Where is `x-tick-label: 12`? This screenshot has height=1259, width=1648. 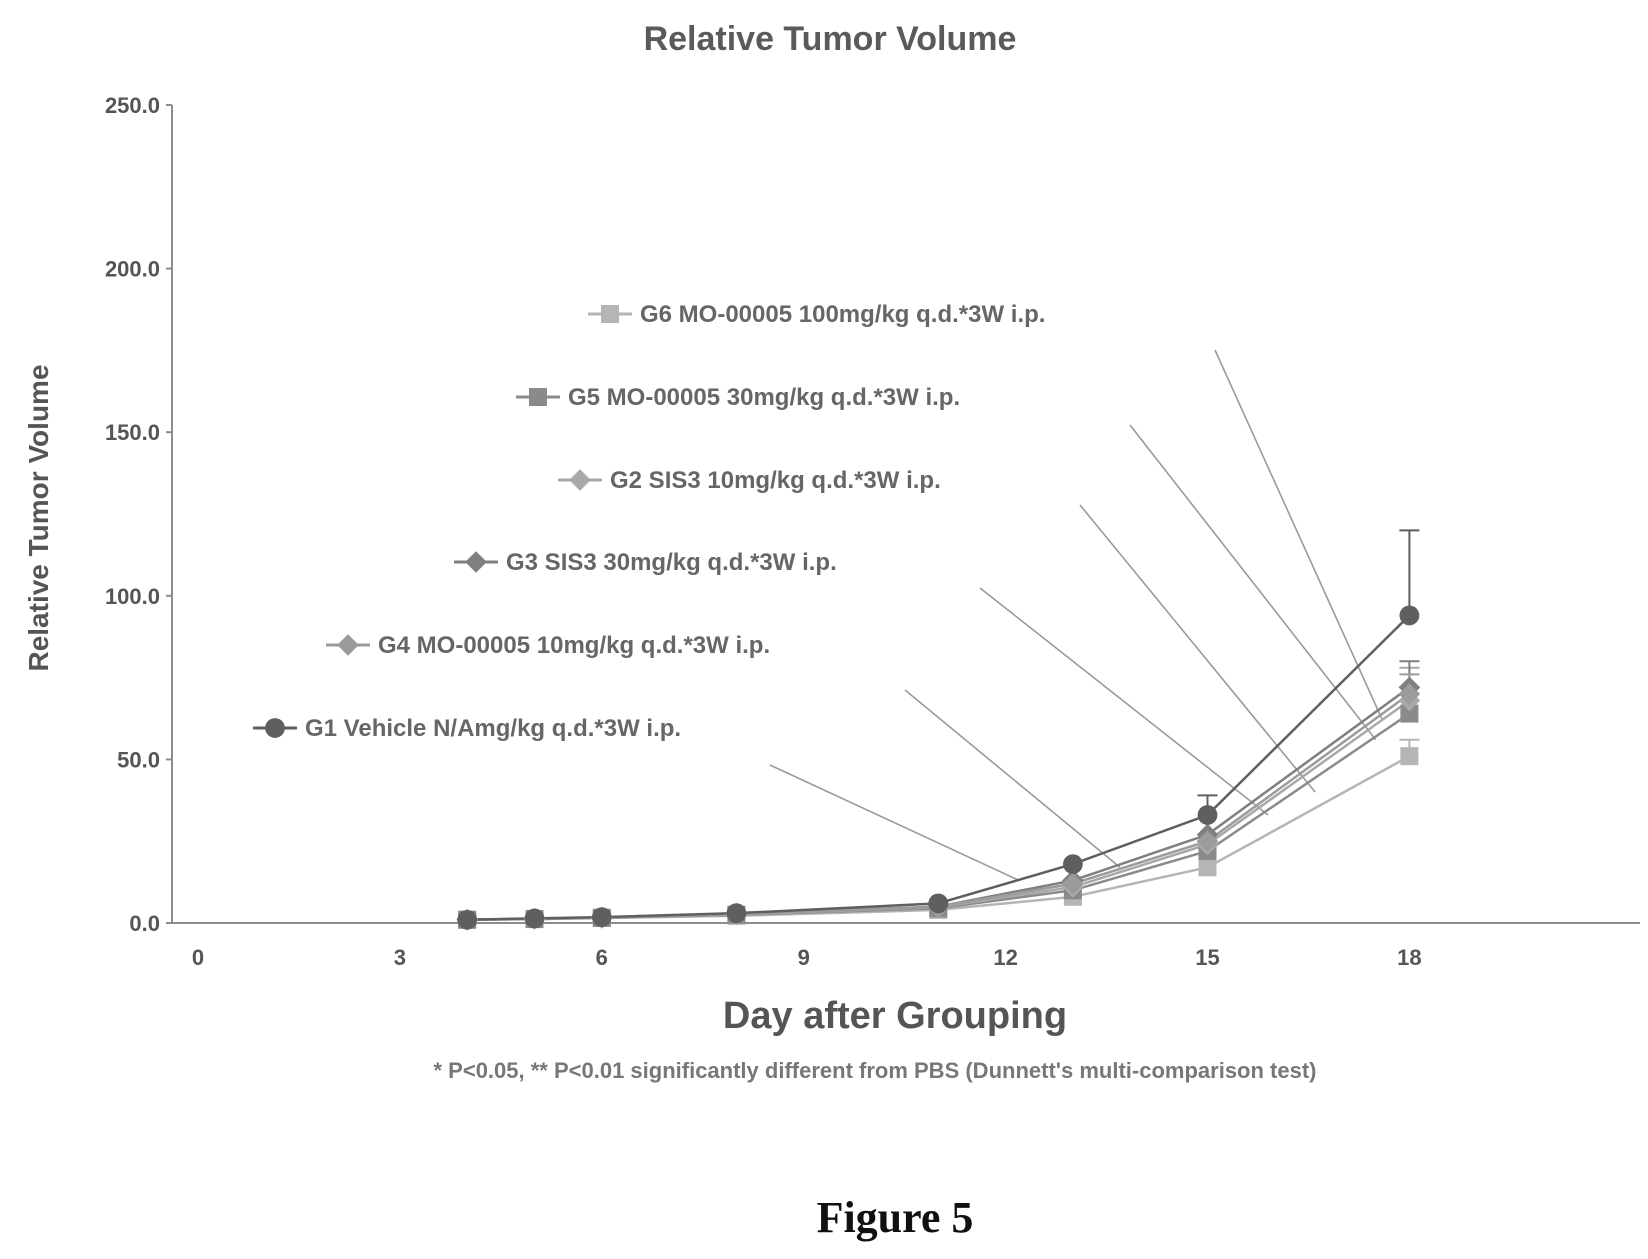
x-tick-label: 12 is located at coordinates (1005, 957).